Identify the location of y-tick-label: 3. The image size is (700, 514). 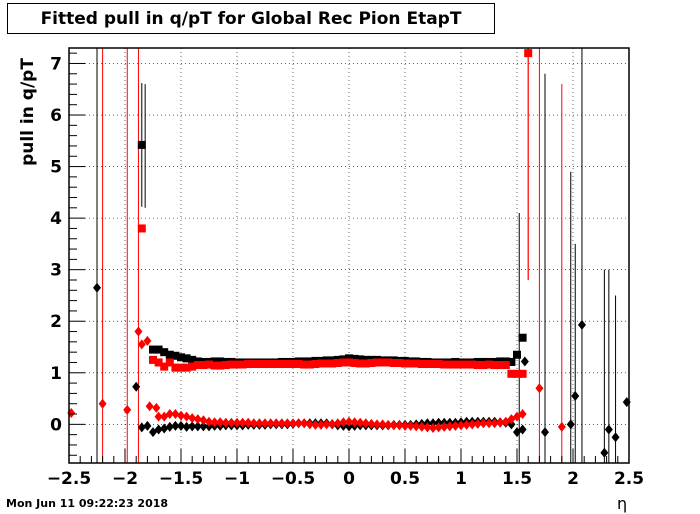
(56, 271).